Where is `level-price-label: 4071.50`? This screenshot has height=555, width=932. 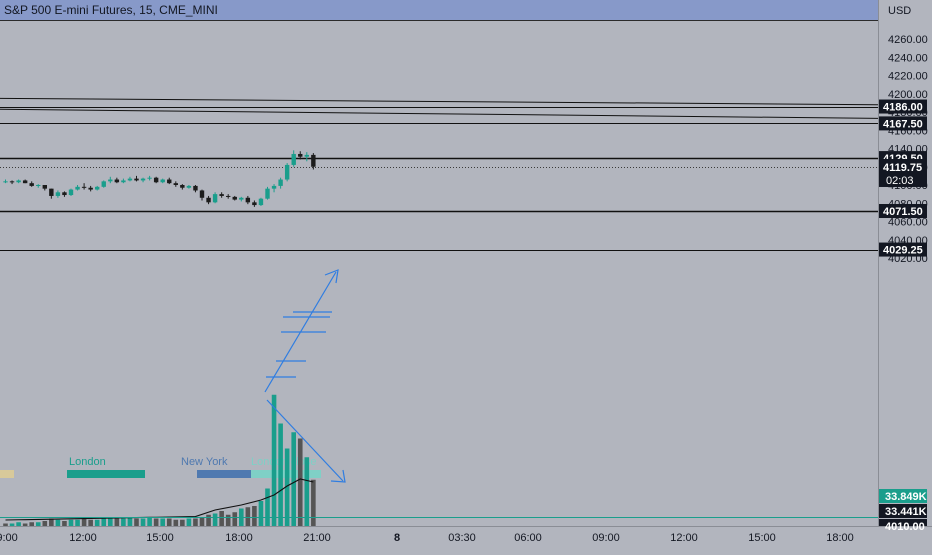 level-price-label: 4071.50 is located at coordinates (903, 212).